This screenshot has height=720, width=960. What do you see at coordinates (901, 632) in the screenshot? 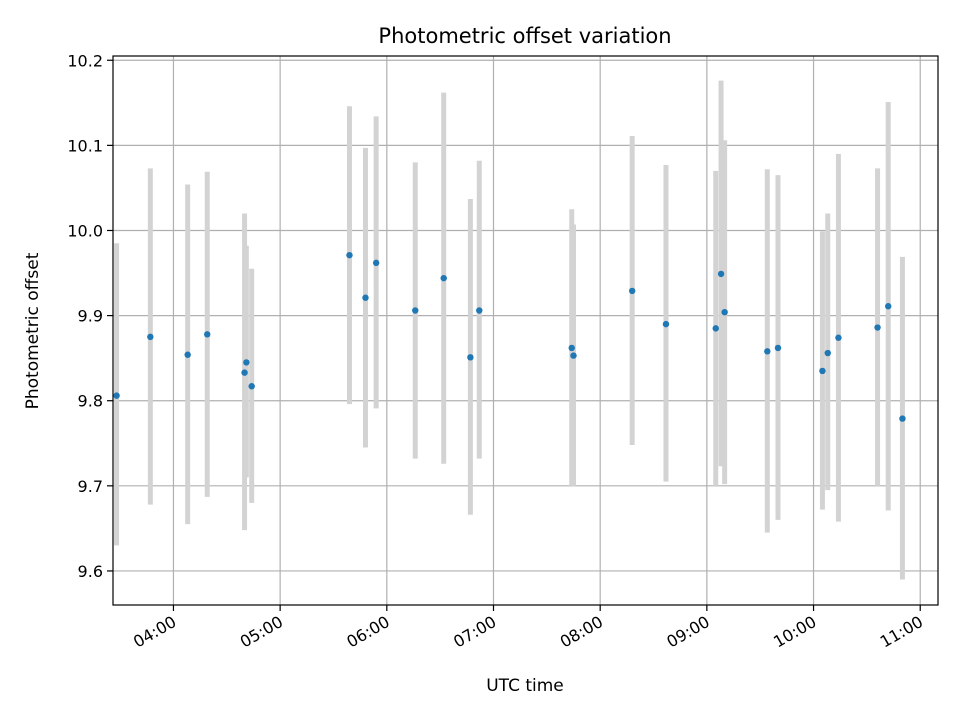
I see `x-tick-label: 11:00` at bounding box center [901, 632].